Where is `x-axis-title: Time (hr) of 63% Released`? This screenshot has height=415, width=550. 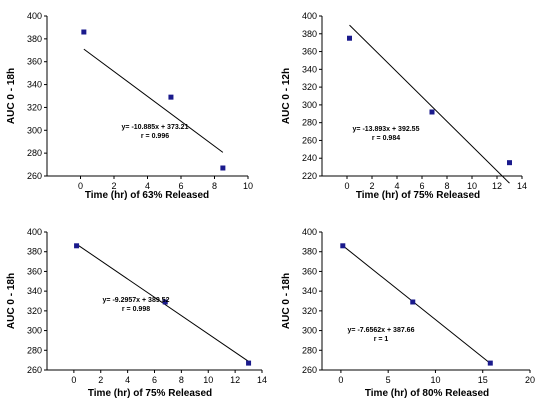
x-axis-title: Time (hr) of 63% Released is located at coordinates (147, 195).